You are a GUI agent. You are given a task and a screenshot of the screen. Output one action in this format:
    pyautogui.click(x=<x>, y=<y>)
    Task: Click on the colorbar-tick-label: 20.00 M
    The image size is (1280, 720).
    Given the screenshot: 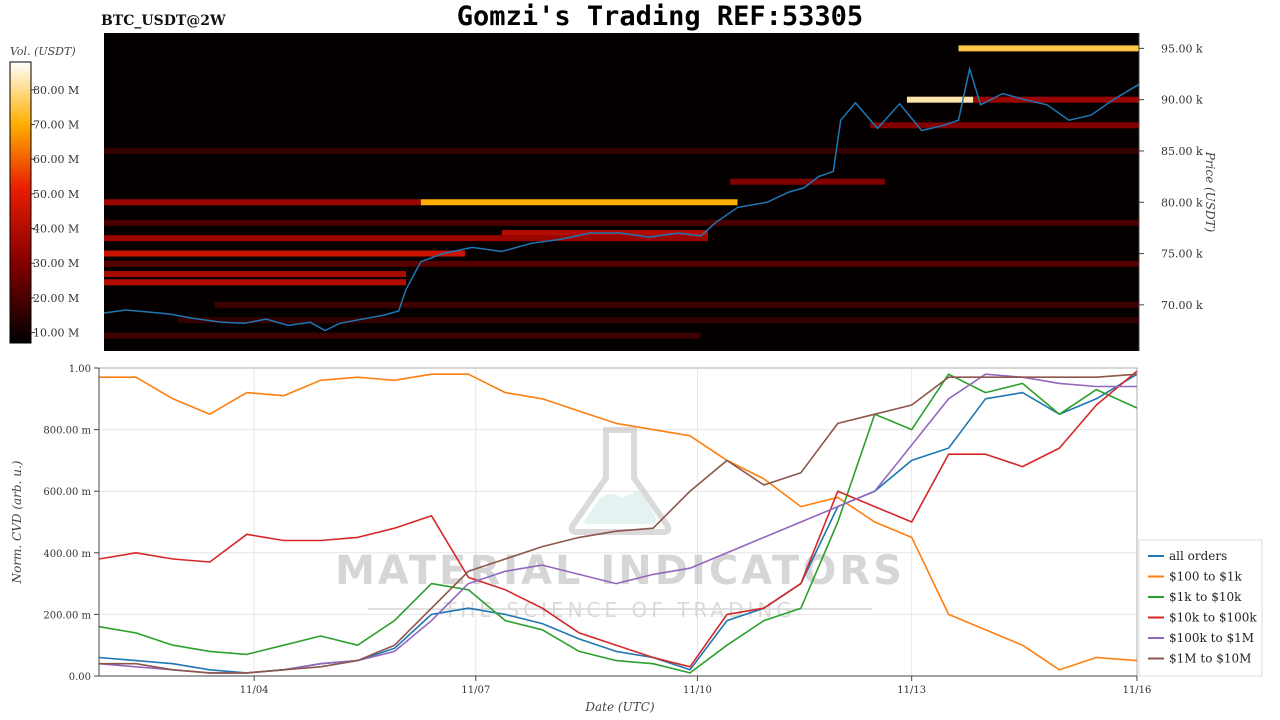 What is the action you would take?
    pyautogui.click(x=56, y=298)
    